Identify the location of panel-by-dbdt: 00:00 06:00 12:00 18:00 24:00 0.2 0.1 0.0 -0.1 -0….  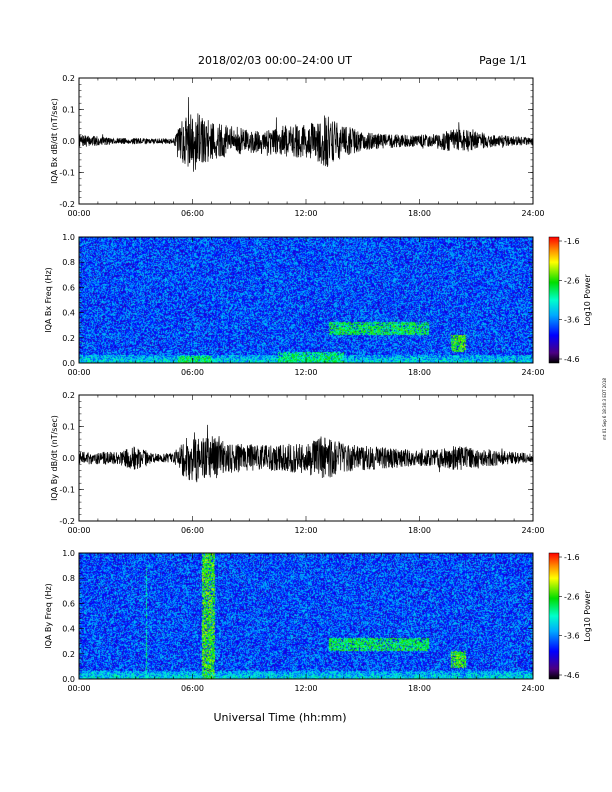
(297, 463).